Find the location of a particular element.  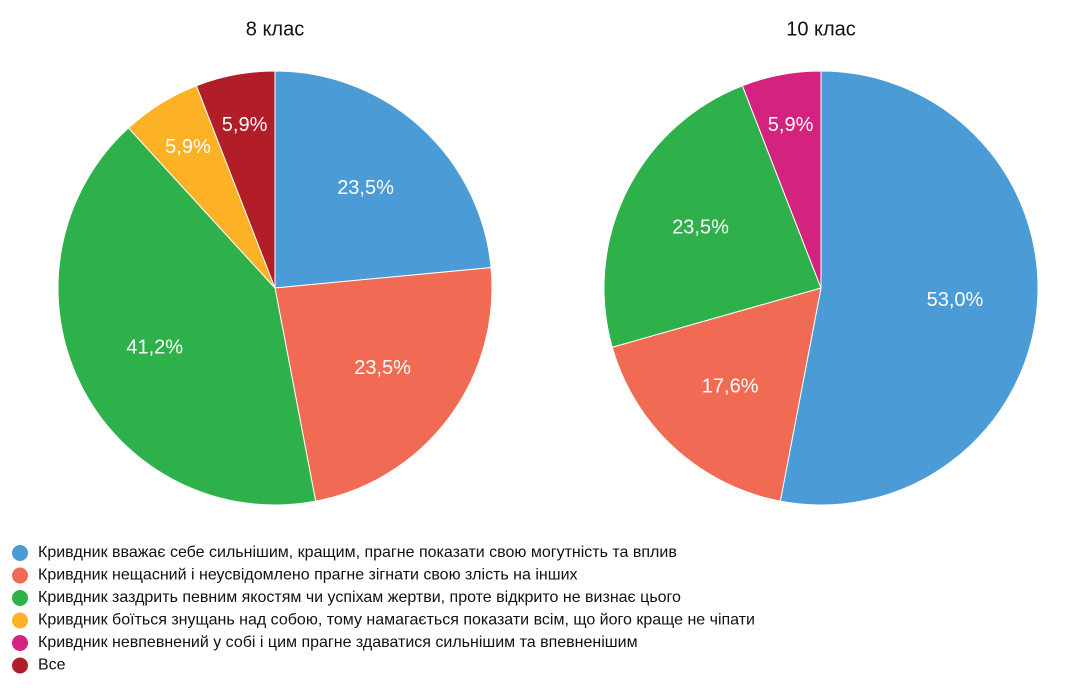

legend-label: Все is located at coordinates (52, 665).